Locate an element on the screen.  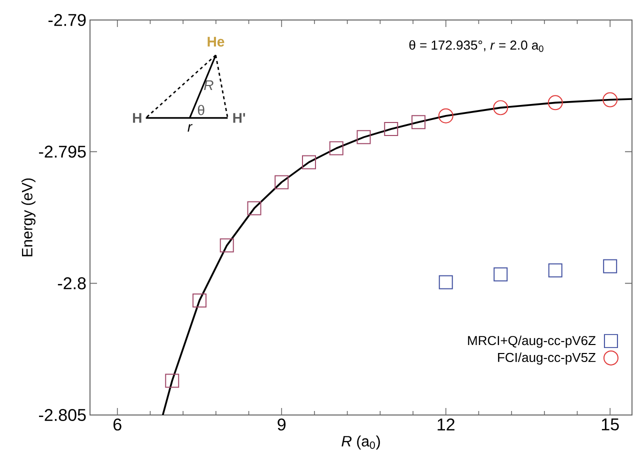
x-tick-label: 15 is located at coordinates (610, 424).